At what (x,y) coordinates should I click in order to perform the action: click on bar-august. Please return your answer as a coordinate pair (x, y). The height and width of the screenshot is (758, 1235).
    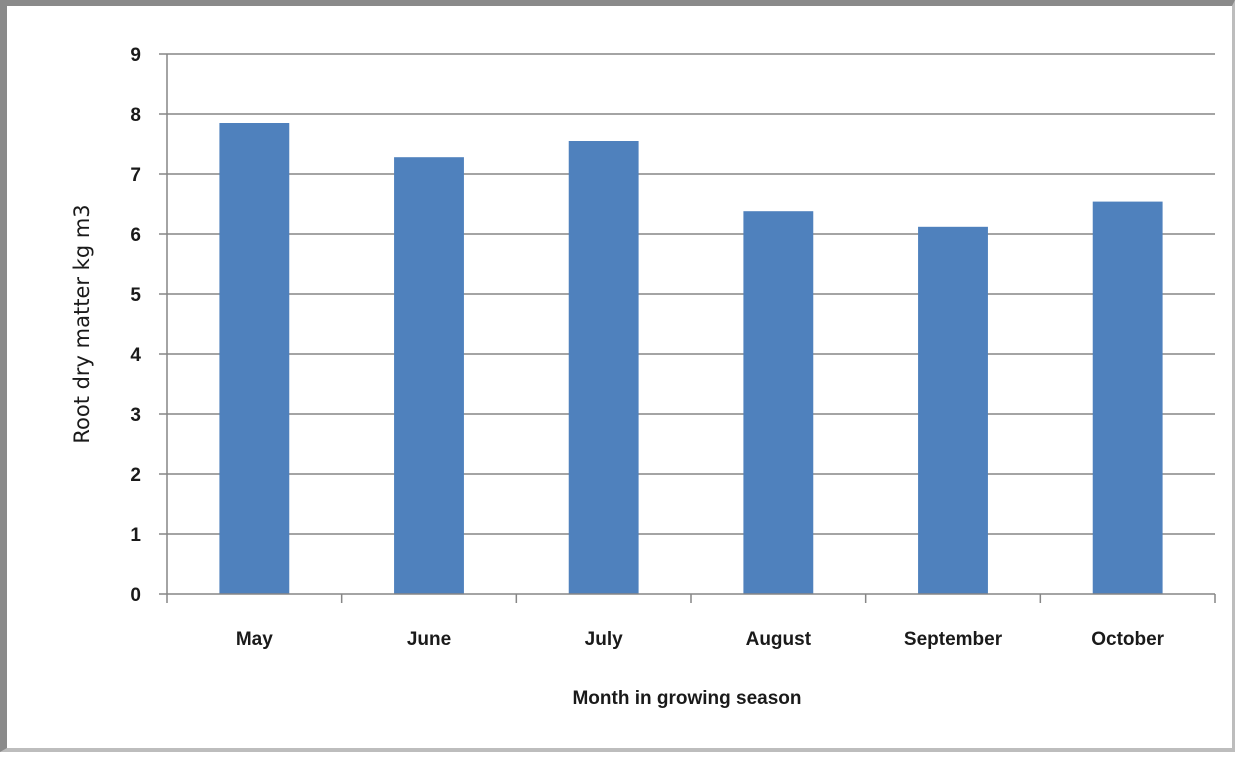
    Looking at the image, I should click on (778, 402).